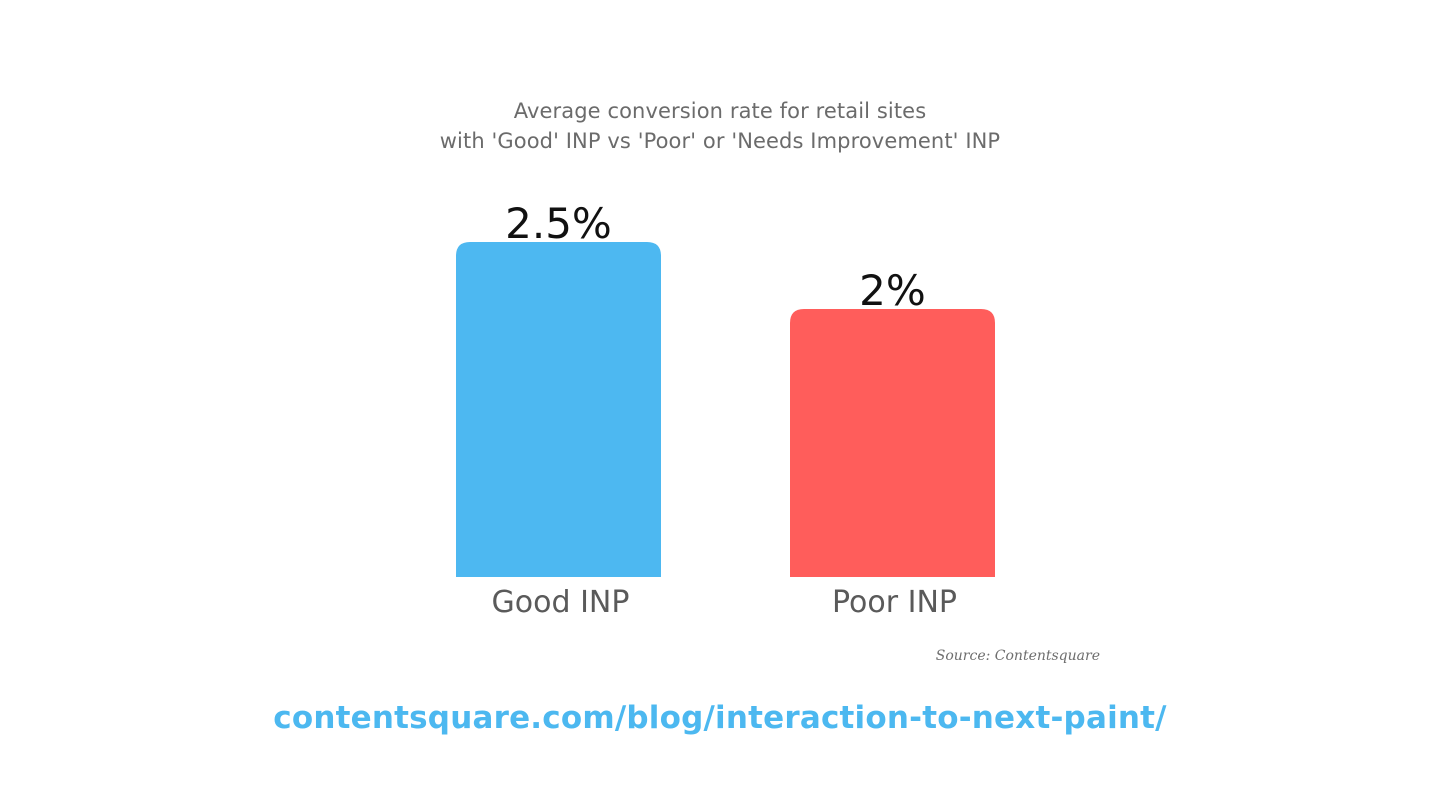 The width and height of the screenshot is (1440, 810). What do you see at coordinates (558, 409) in the screenshot?
I see `bar-good-inp` at bounding box center [558, 409].